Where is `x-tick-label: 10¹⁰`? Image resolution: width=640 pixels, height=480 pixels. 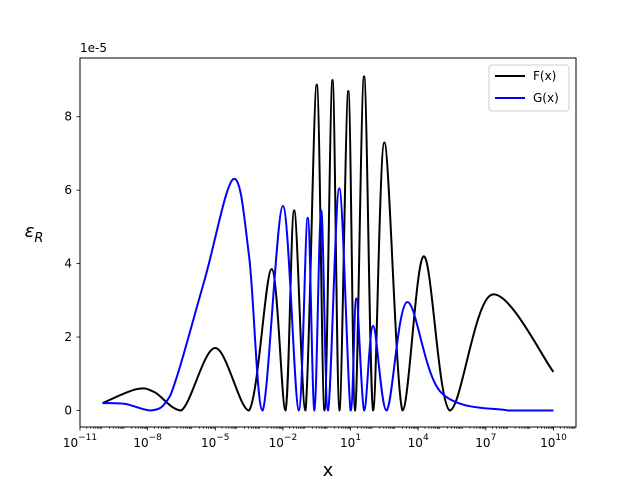
x-tick-label: 10¹⁰ is located at coordinates (553, 441).